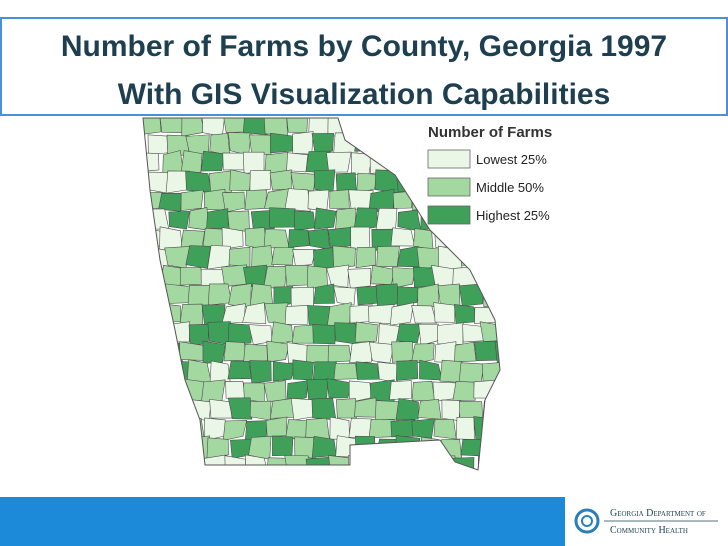  I want to click on legend-label: Middle 50%, so click(510, 187).